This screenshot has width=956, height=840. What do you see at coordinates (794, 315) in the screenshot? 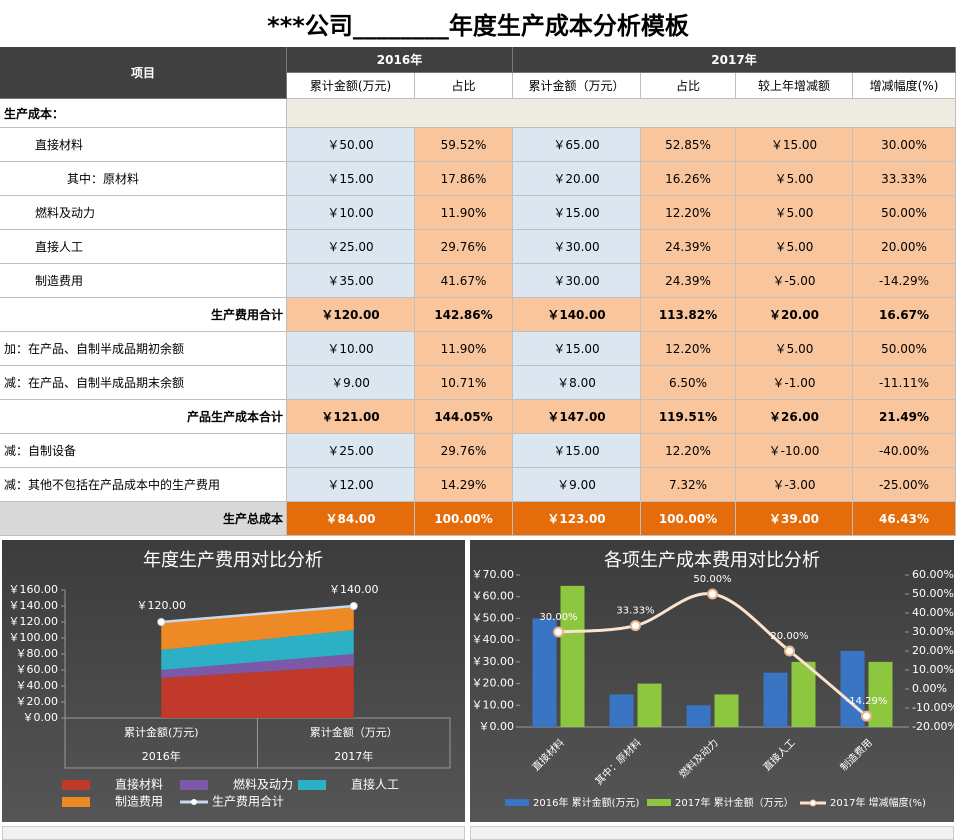
I see `table-cell: ￥20.00` at bounding box center [794, 315].